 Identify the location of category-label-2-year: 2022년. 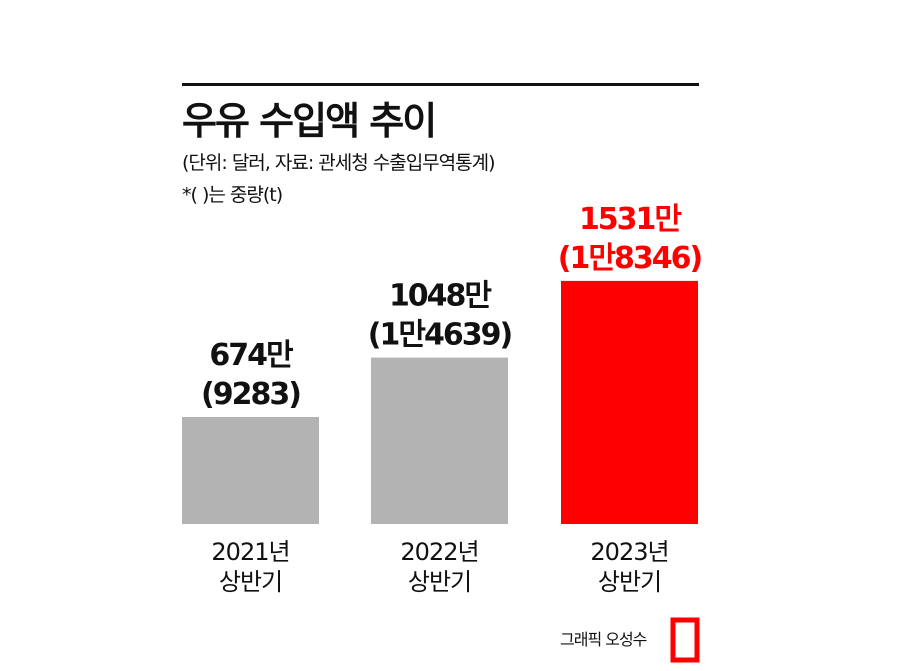
(439, 552).